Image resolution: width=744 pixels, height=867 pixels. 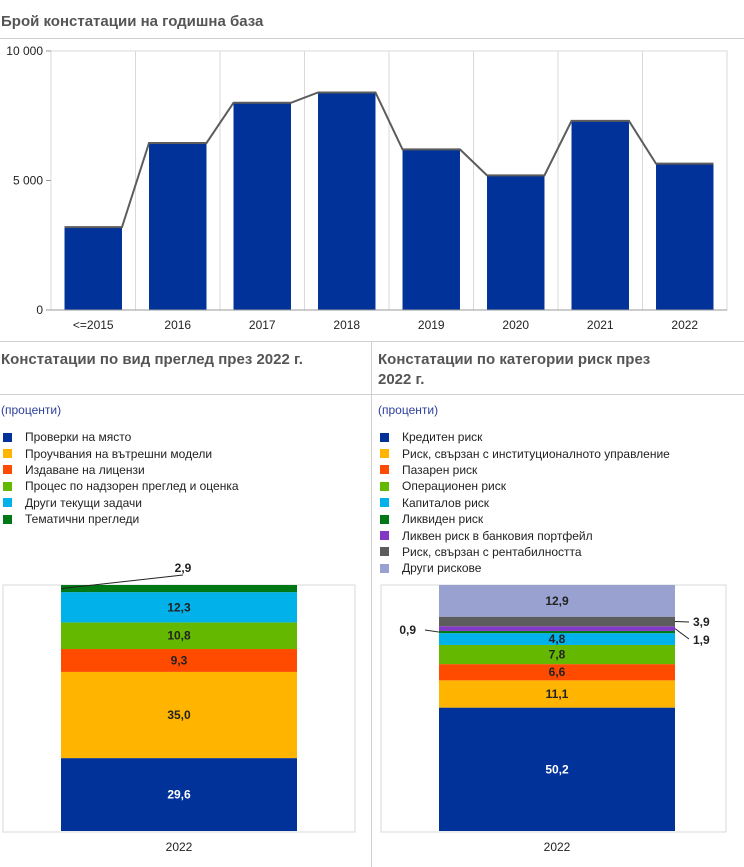 I want to click on data-label: 12,3, so click(x=179, y=607).